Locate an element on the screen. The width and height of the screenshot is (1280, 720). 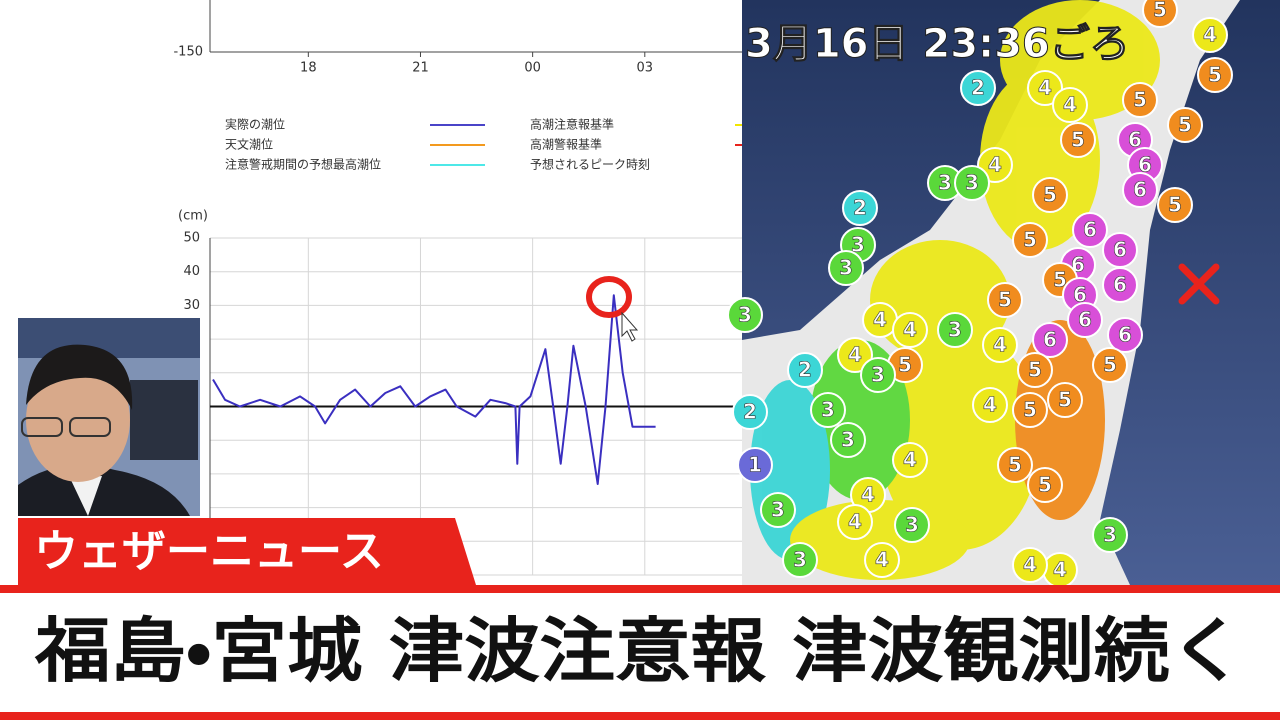
y-unit: (cm) is located at coordinates (193, 216).